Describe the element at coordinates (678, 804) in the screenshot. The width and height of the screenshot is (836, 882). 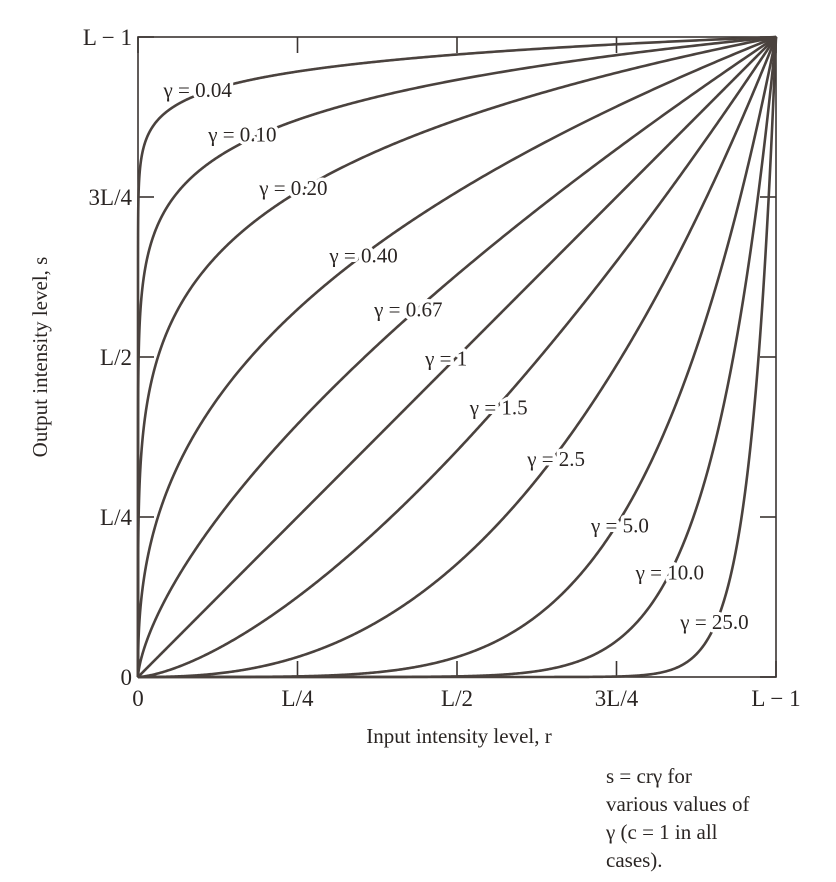
I see `caption-line-2: various values of` at that location.